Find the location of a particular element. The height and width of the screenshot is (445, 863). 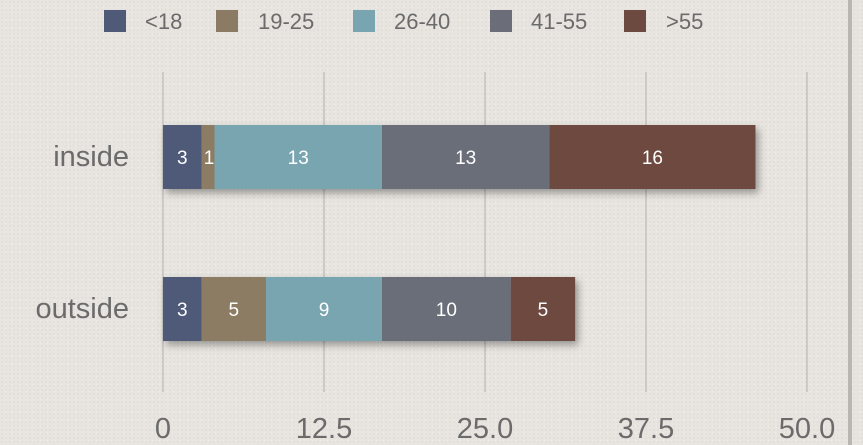

x-tick-label: 0 is located at coordinates (163, 429).